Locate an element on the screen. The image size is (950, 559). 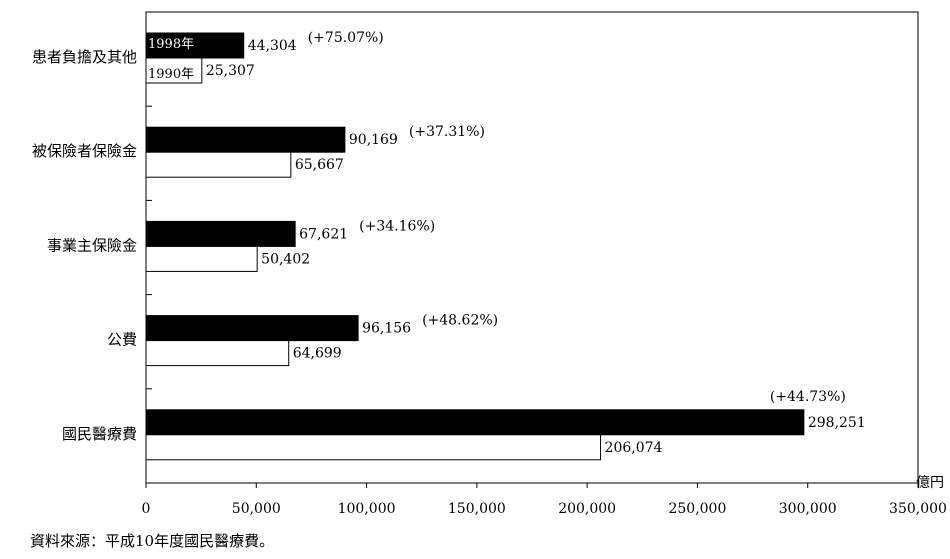
legend-1998-label: 1998年 is located at coordinates (171, 44).